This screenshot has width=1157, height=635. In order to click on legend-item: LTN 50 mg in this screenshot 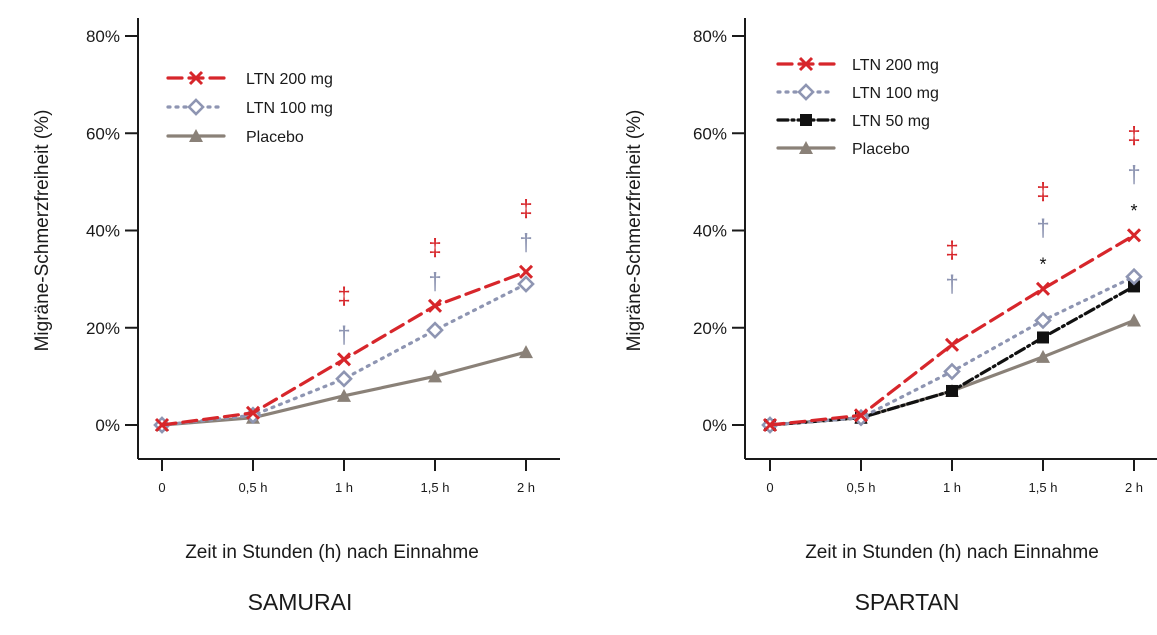, I will do `click(853, 121)`.